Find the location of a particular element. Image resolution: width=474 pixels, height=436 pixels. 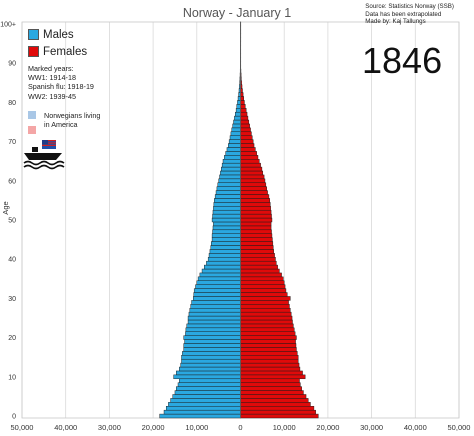

y-tick-label: 0 is located at coordinates (14, 417).